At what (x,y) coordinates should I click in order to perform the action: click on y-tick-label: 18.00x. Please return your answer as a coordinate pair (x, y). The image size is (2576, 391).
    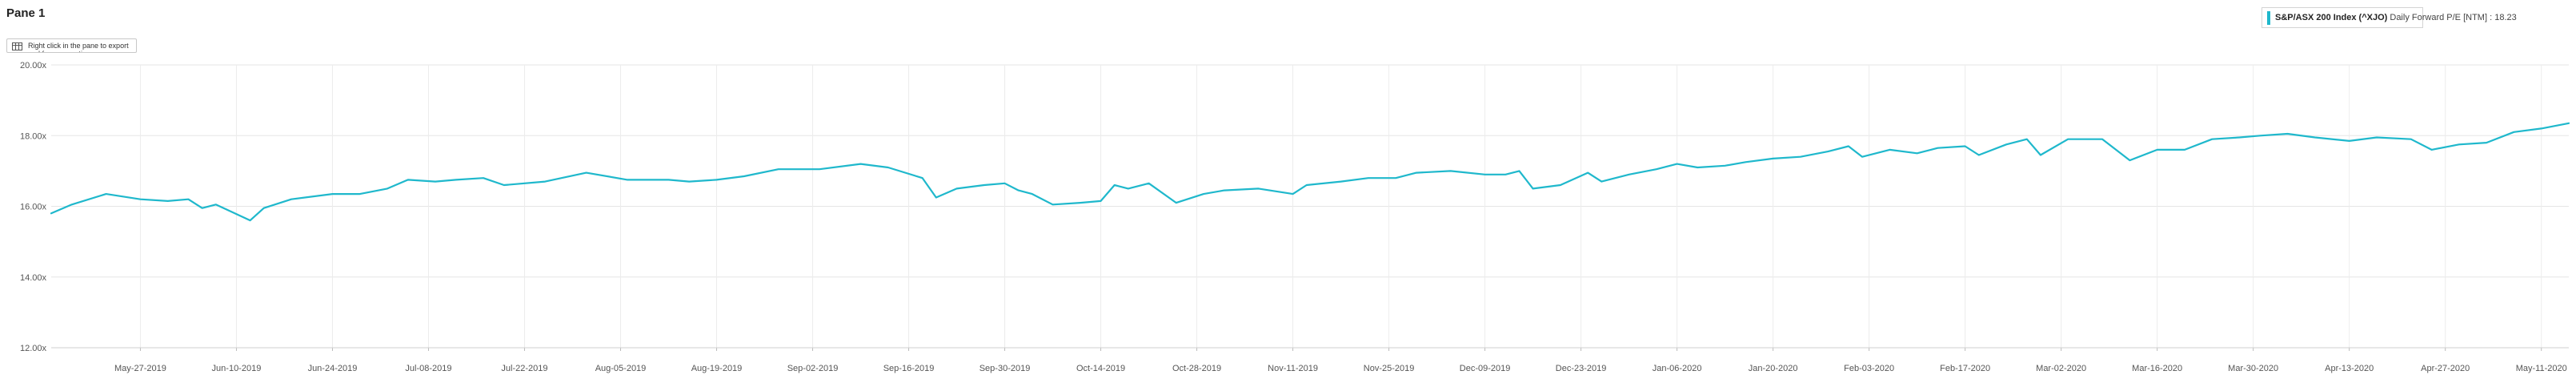
    Looking at the image, I should click on (33, 136).